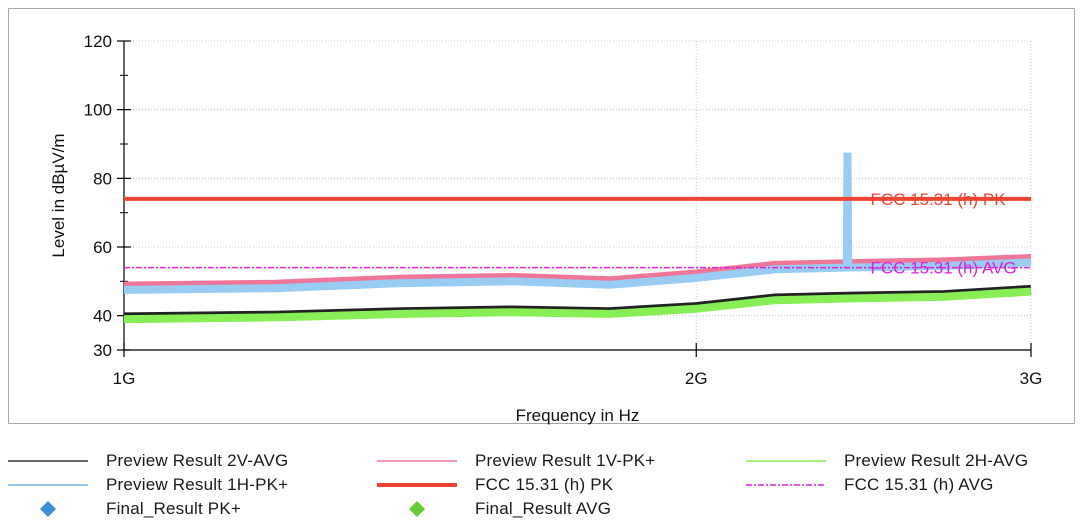  I want to click on legend-symbol-2h-avg, so click(786, 461).